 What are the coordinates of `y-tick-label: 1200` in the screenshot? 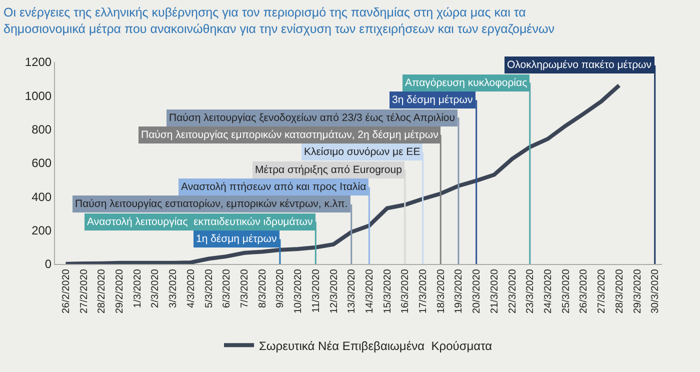 It's located at (38, 62).